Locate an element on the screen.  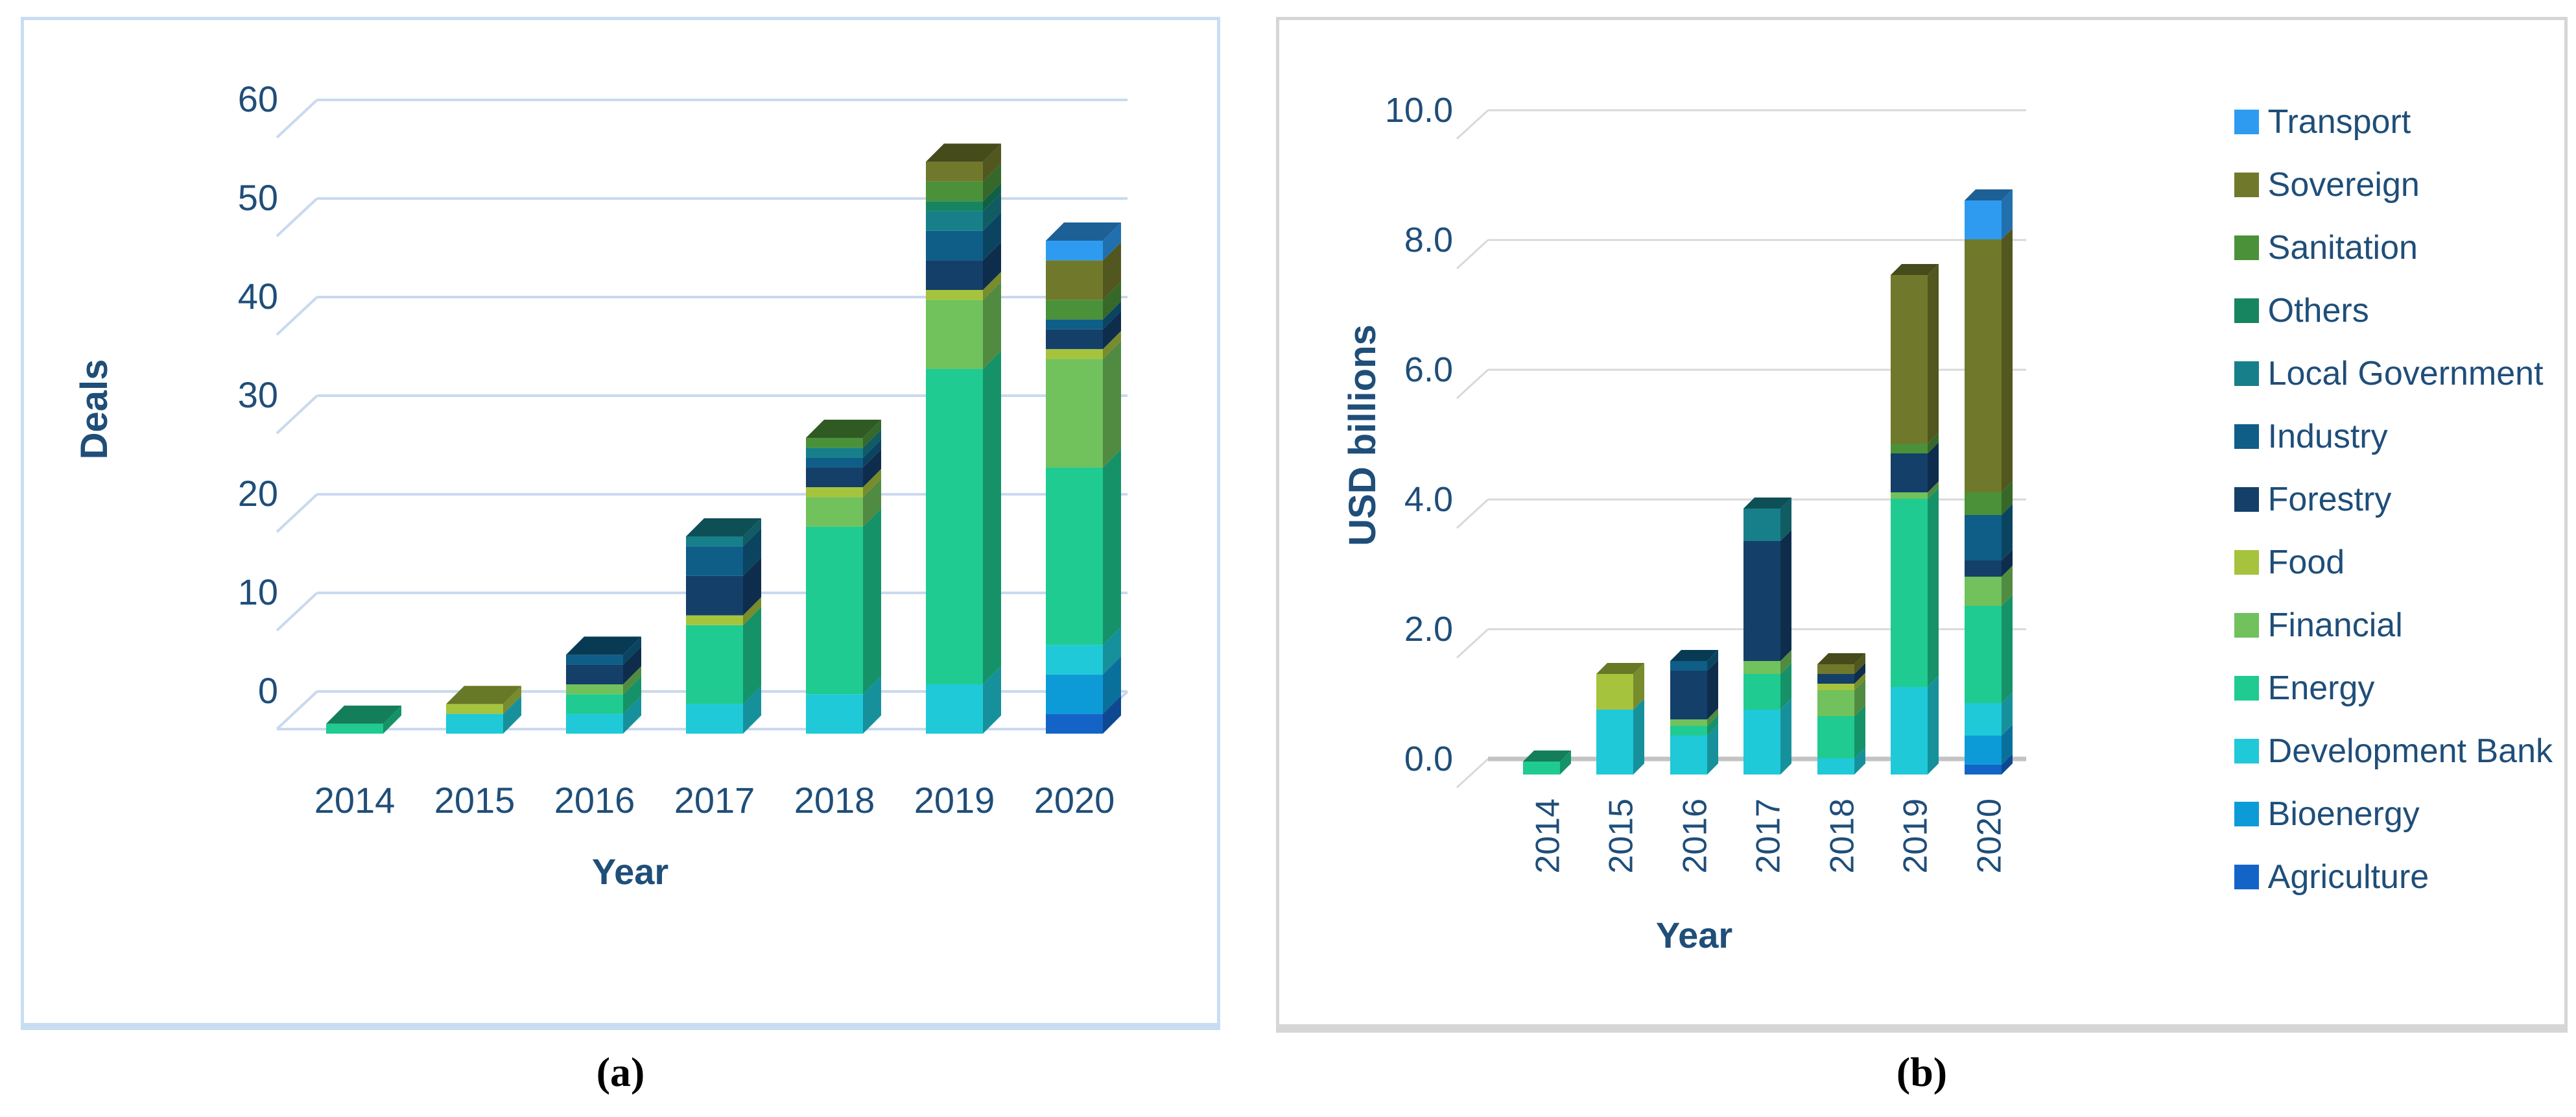
y-tick-label: 50 is located at coordinates (258, 197).